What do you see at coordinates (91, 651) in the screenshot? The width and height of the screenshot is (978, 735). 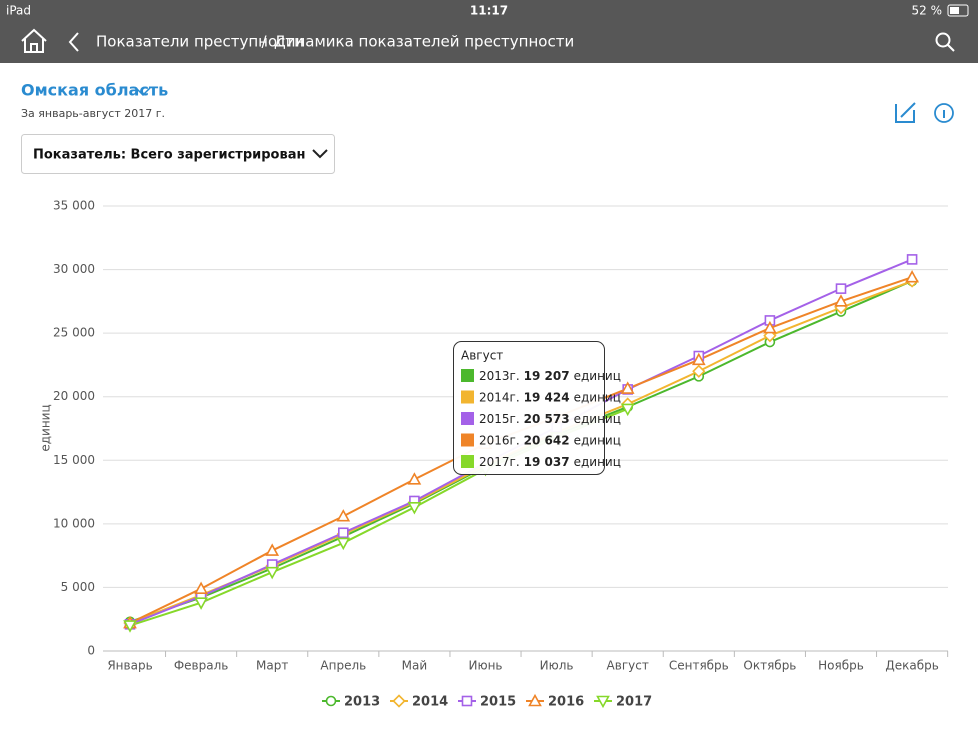 I see `y-tick-label: 0` at bounding box center [91, 651].